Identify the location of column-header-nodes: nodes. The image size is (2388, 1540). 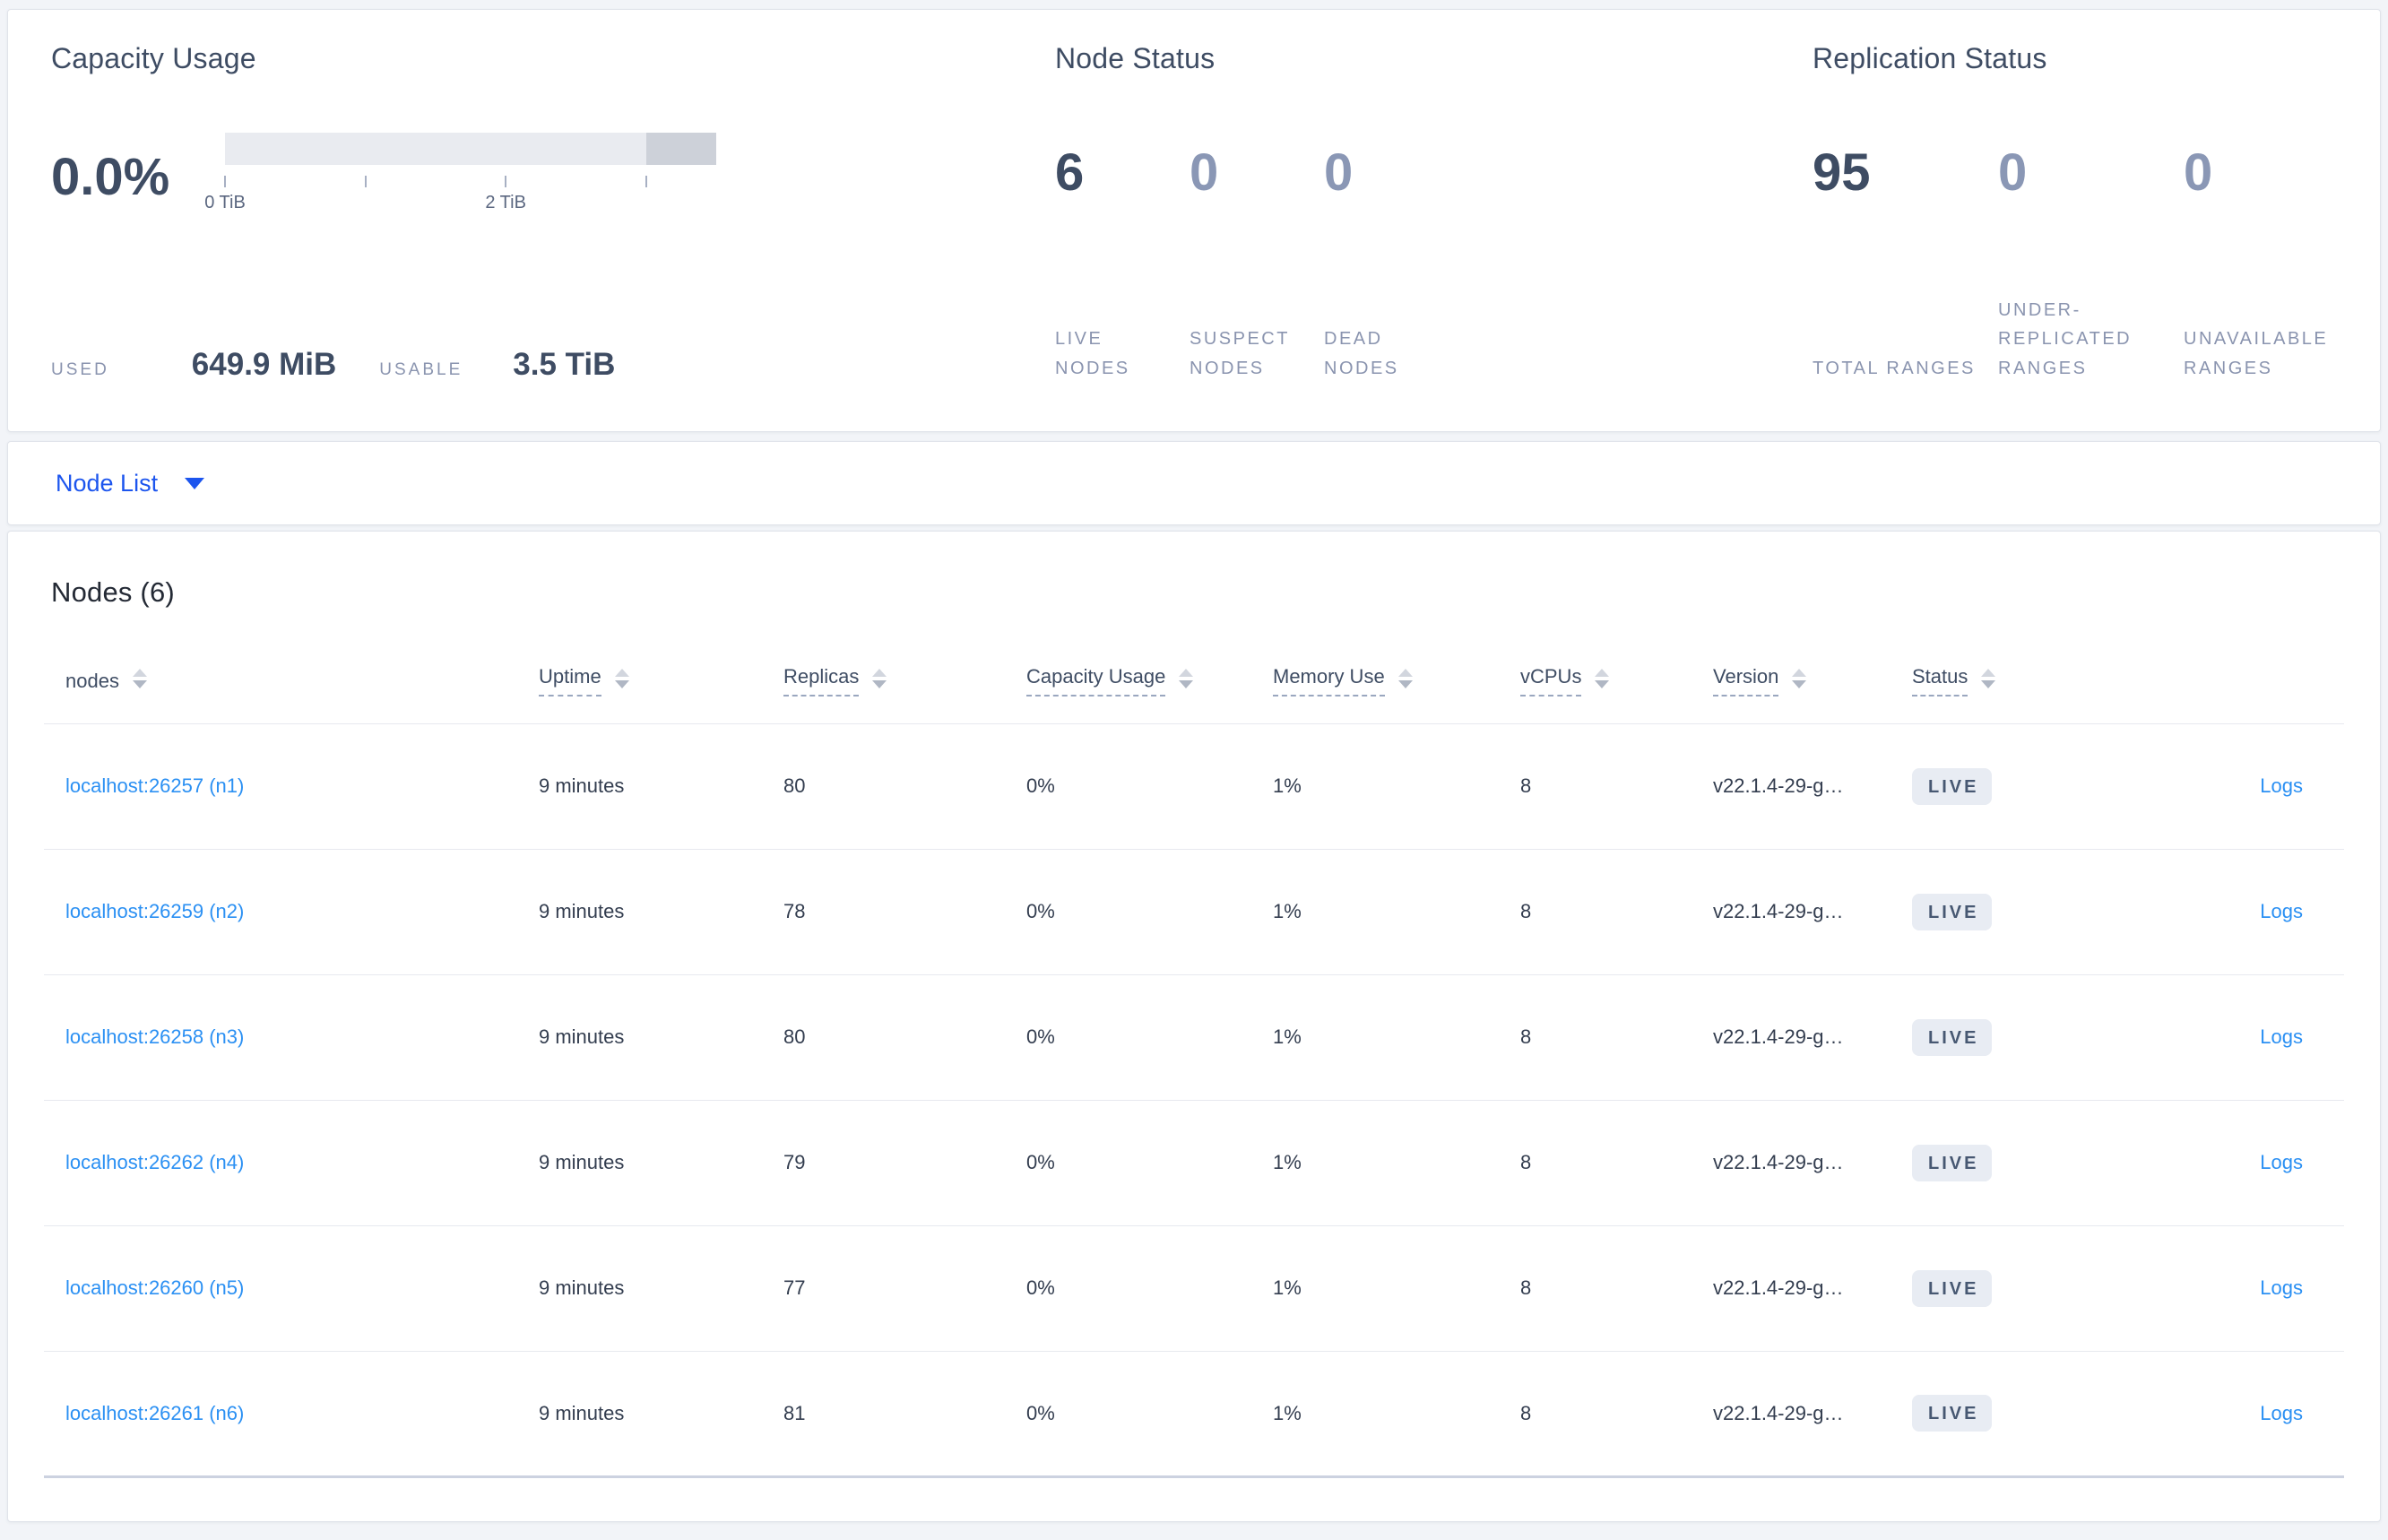
(291, 682).